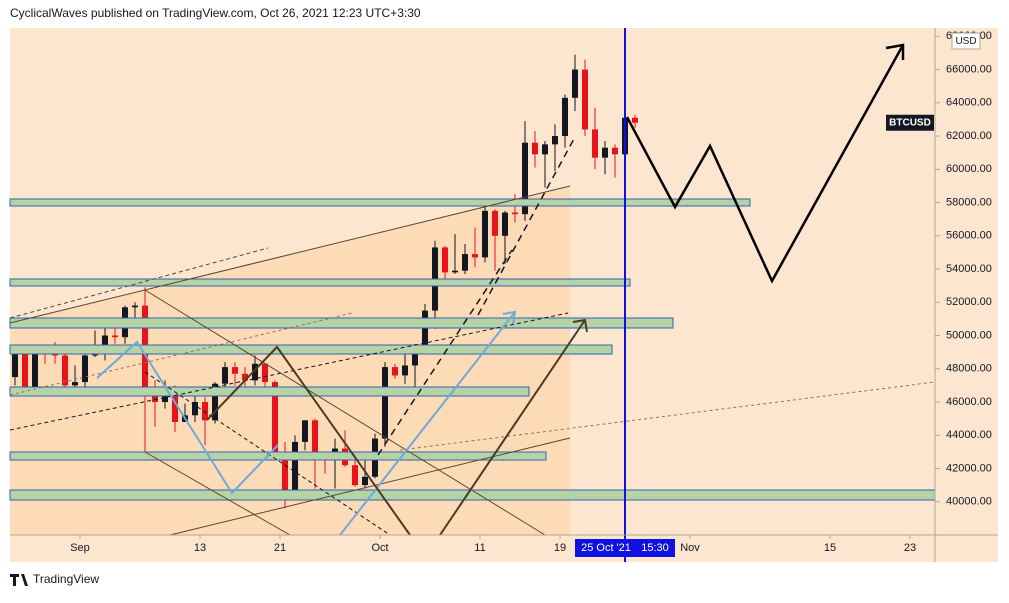 This screenshot has width=1009, height=603. I want to click on x-tick-label: 13, so click(200, 548).